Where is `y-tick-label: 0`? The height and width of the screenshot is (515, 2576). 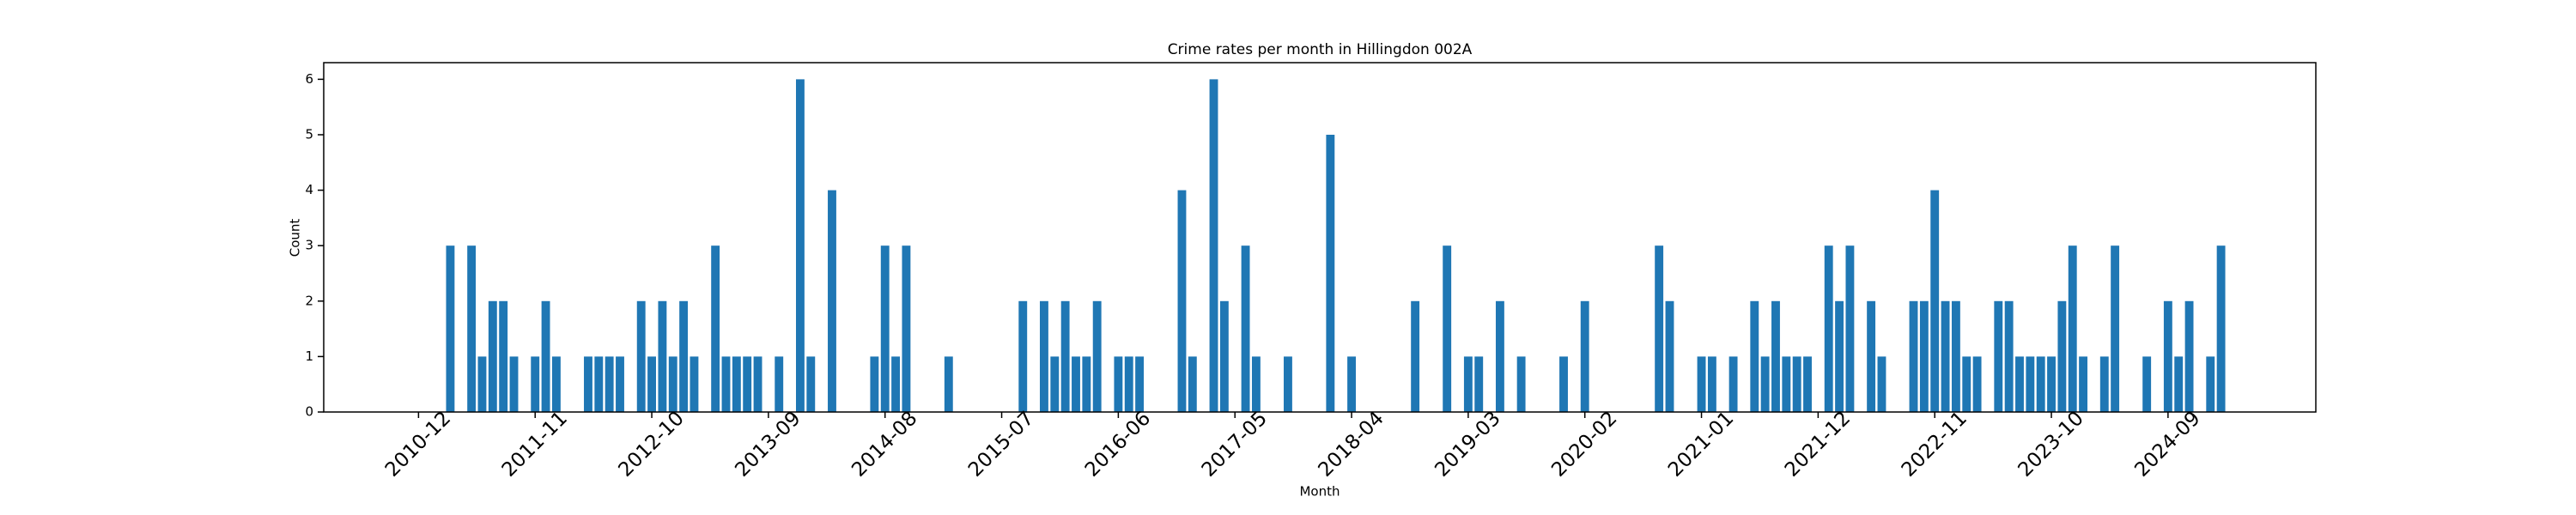
y-tick-label: 0 is located at coordinates (309, 412).